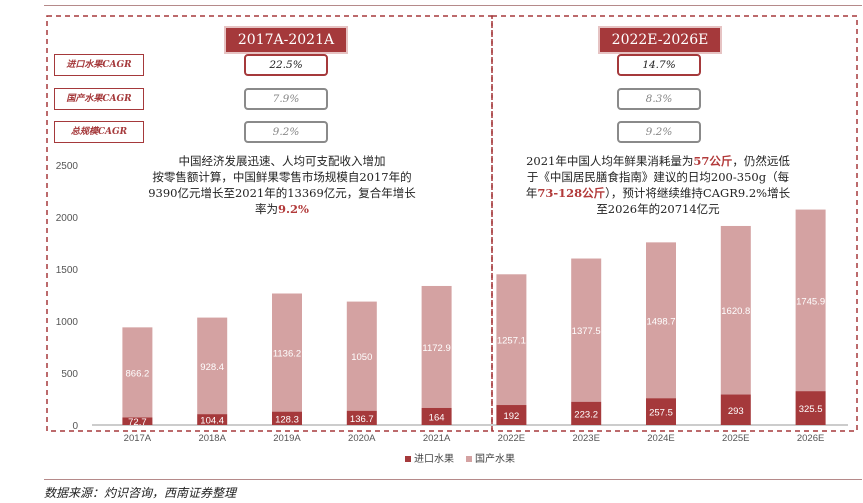 The image size is (863, 503). What do you see at coordinates (362, 438) in the screenshot?
I see `x-tick-label: 2020A` at bounding box center [362, 438].